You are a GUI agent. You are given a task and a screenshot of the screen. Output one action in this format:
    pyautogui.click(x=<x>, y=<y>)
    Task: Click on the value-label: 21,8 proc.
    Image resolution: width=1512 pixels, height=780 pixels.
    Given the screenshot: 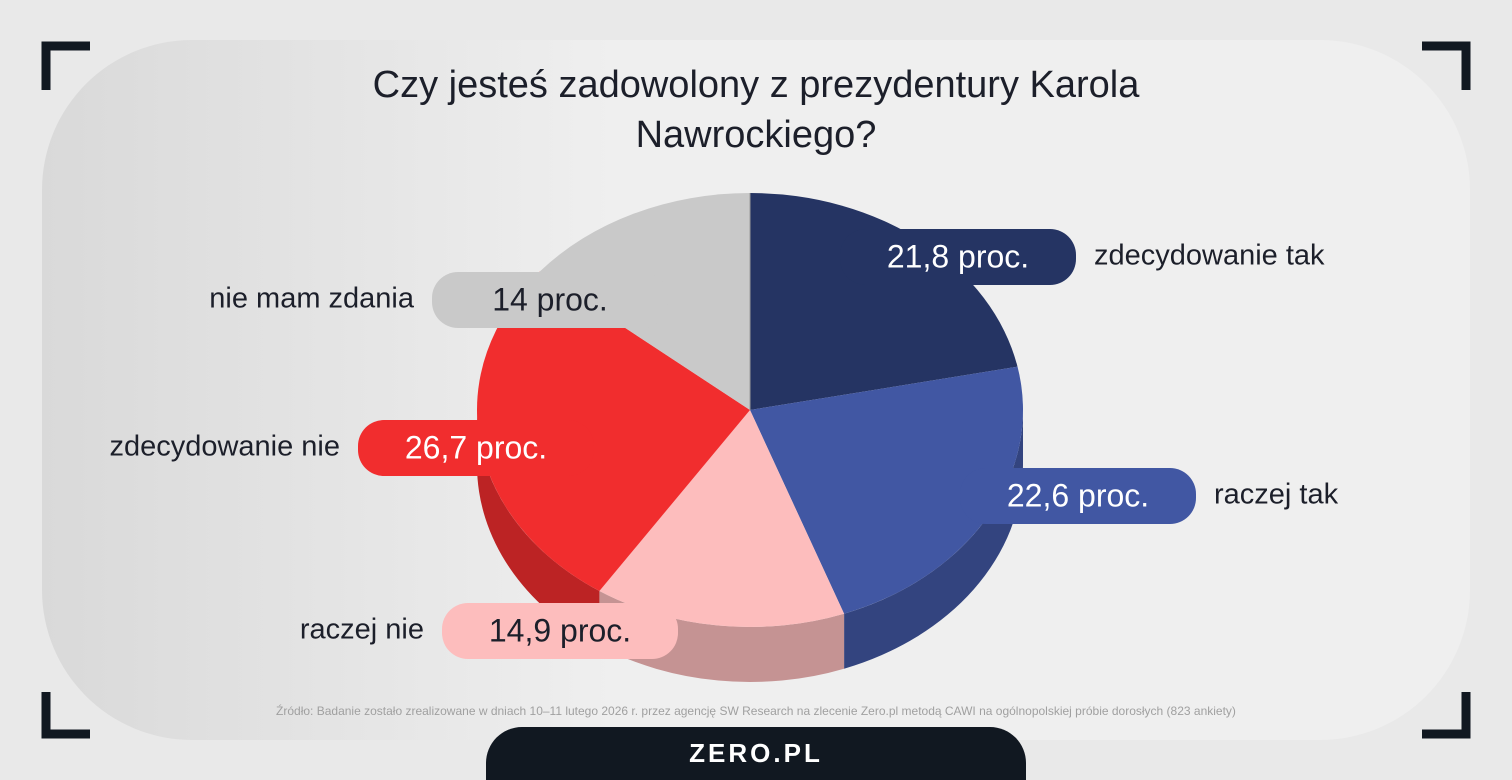 What is the action you would take?
    pyautogui.click(x=958, y=256)
    